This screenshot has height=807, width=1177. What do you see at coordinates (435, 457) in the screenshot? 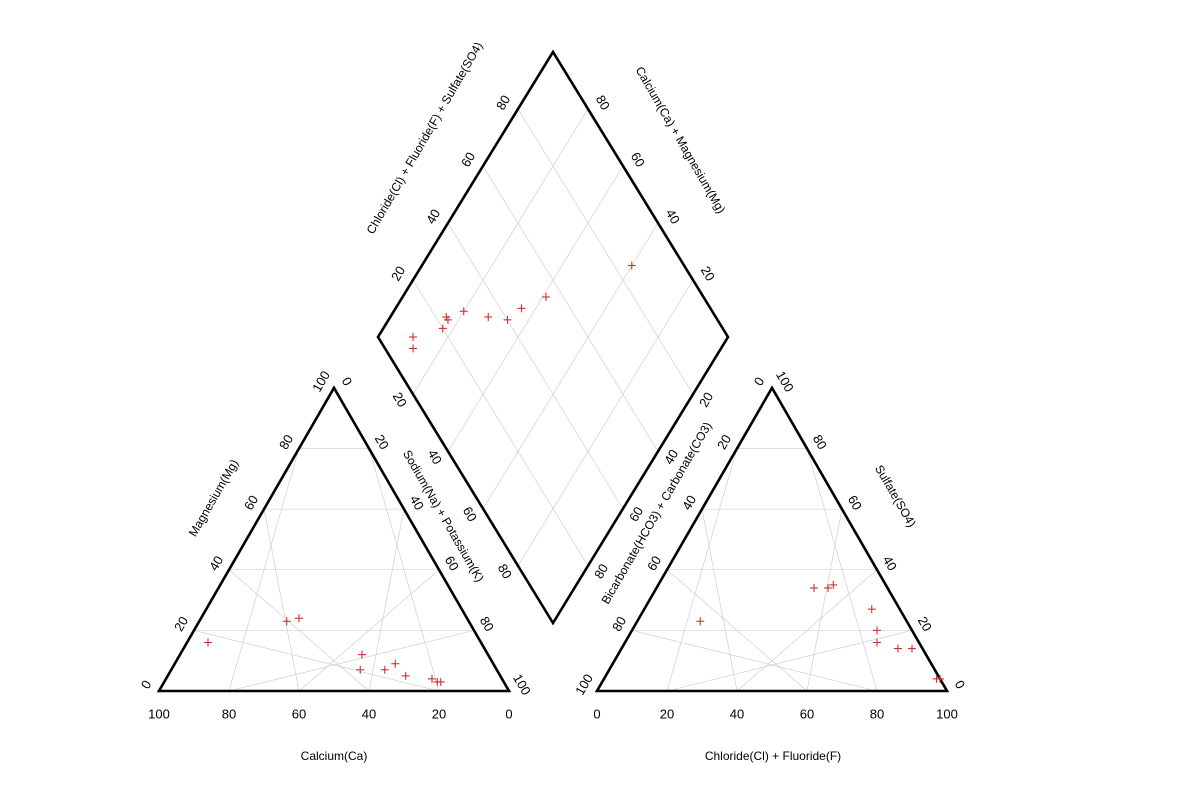
I see `diamond-lower-left-tick-label: 40` at bounding box center [435, 457].